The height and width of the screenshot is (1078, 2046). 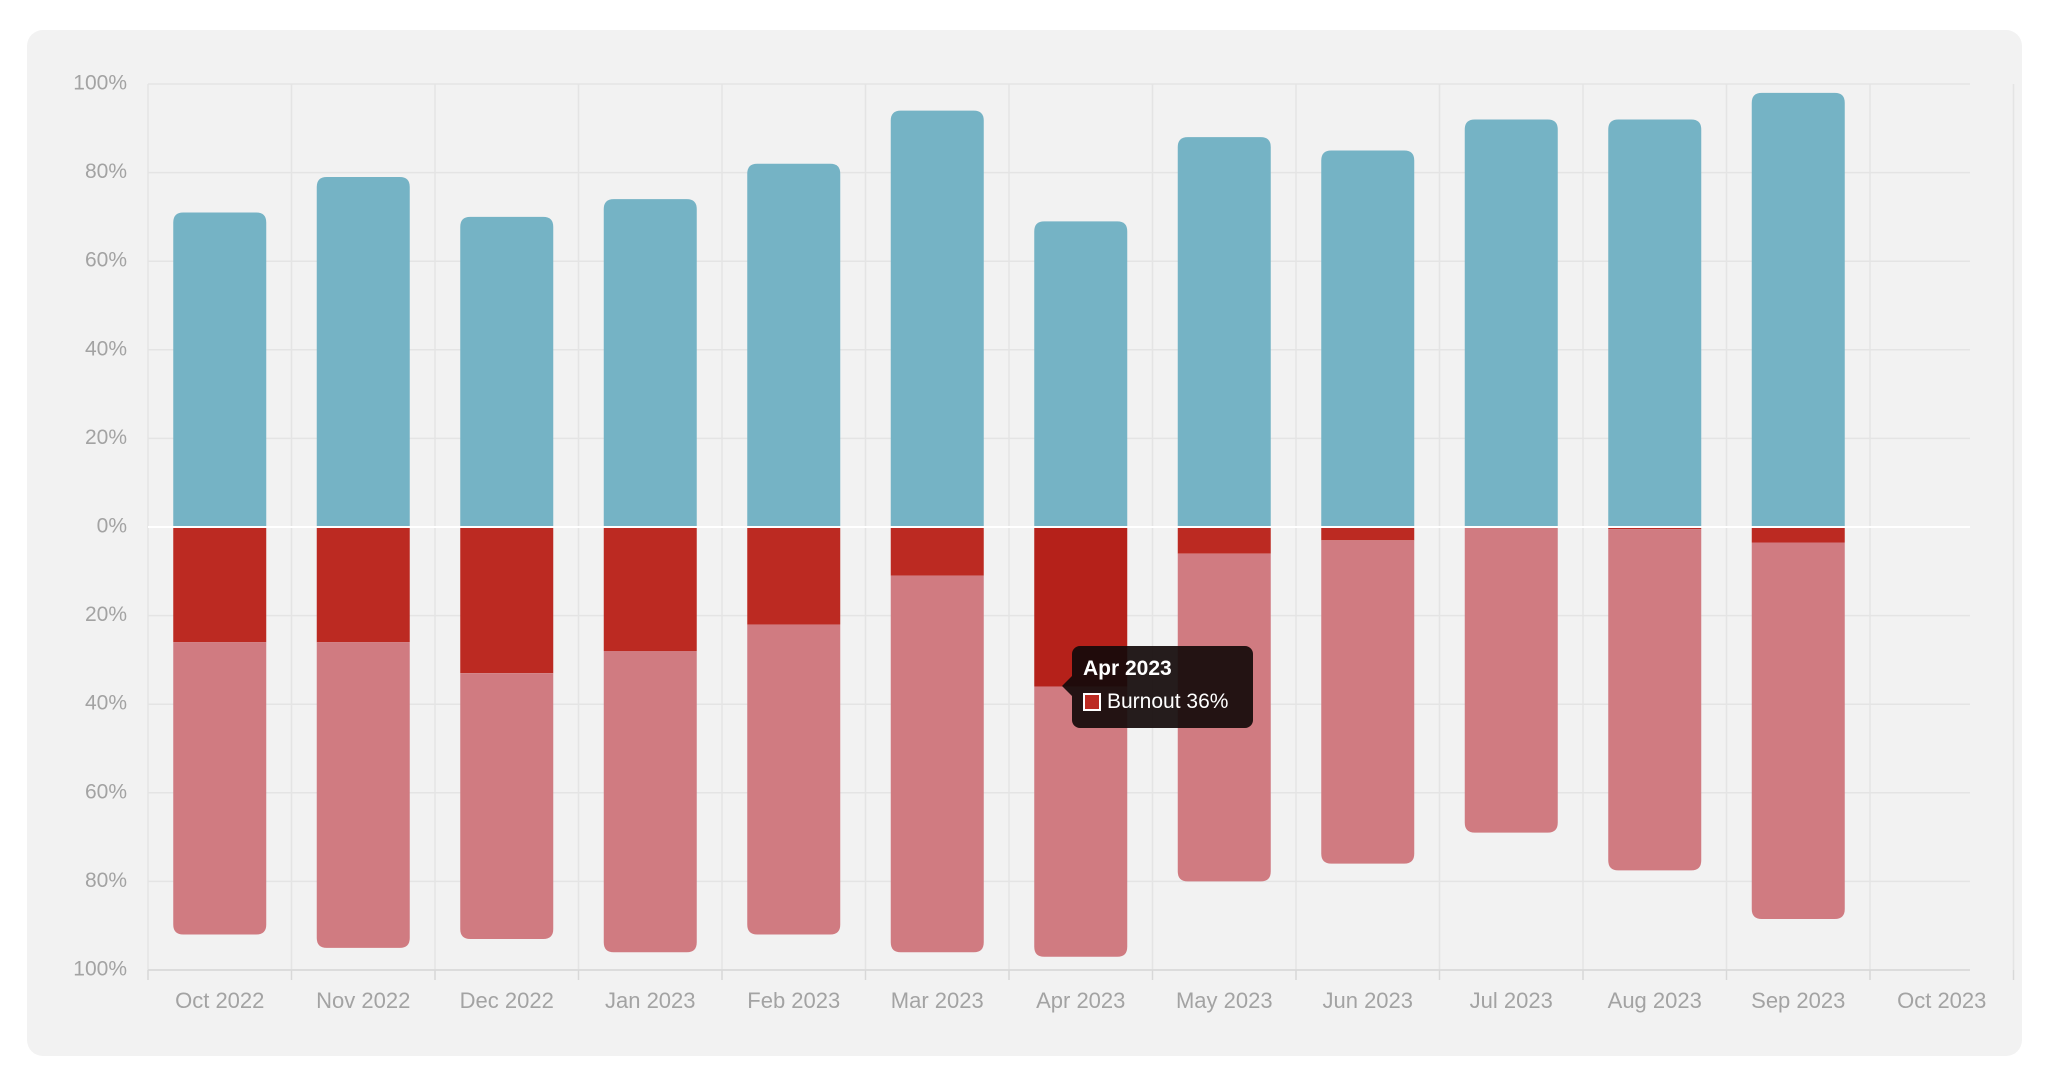 I want to click on x-tick-label: Aug 2023, so click(x=1655, y=1000).